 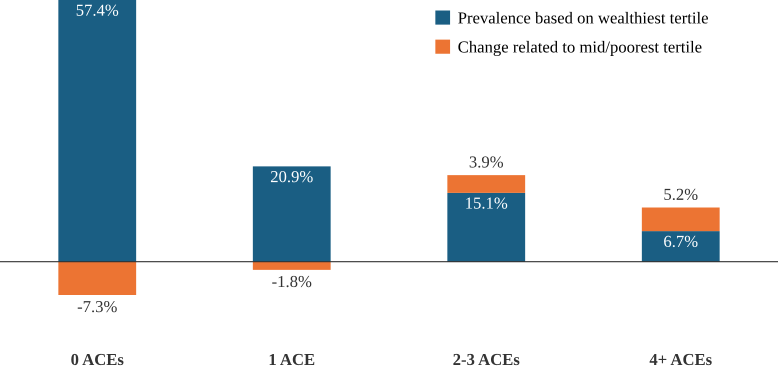 What do you see at coordinates (97, 360) in the screenshot?
I see `x-tick-label: 0 ACEs` at bounding box center [97, 360].